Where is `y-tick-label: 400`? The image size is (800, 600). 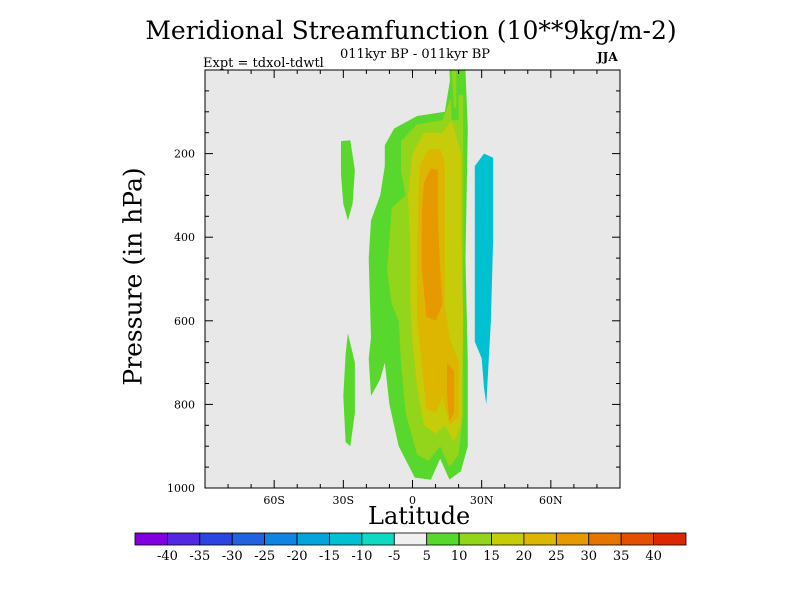
y-tick-label: 400 is located at coordinates (184, 237).